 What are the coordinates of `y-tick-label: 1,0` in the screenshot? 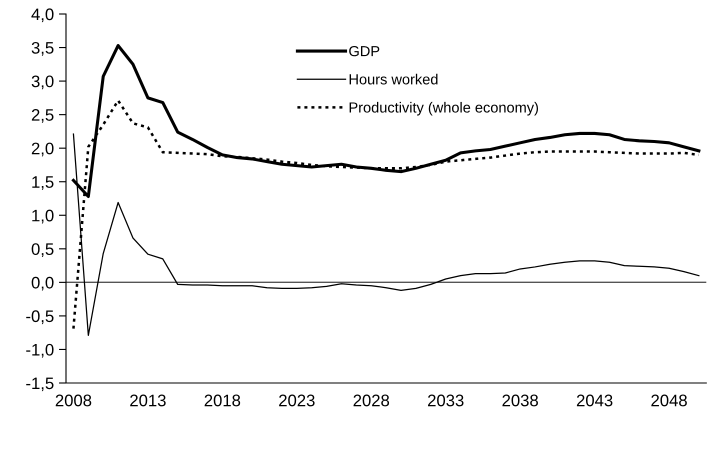 It's located at (43, 217).